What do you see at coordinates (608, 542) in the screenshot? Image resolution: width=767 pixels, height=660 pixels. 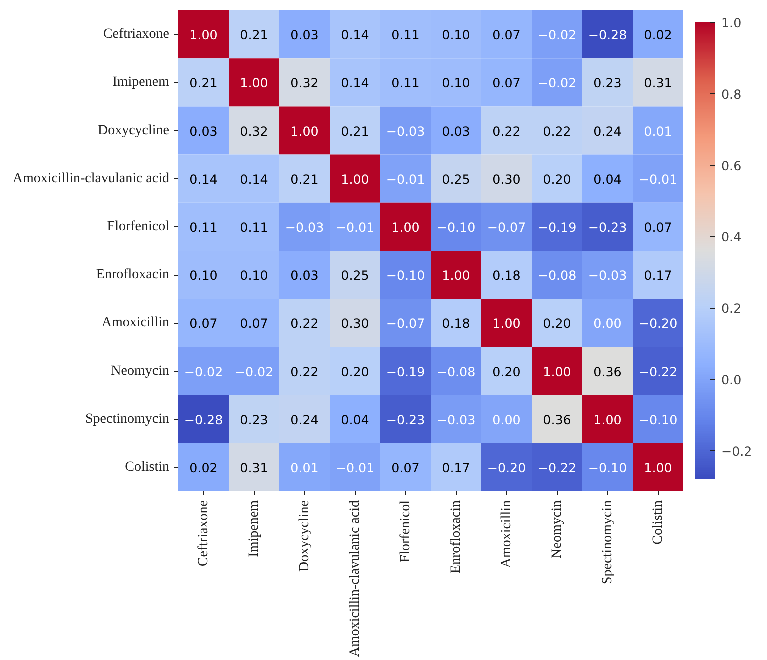 I see `x-tick-label: Spectinomycin` at bounding box center [608, 542].